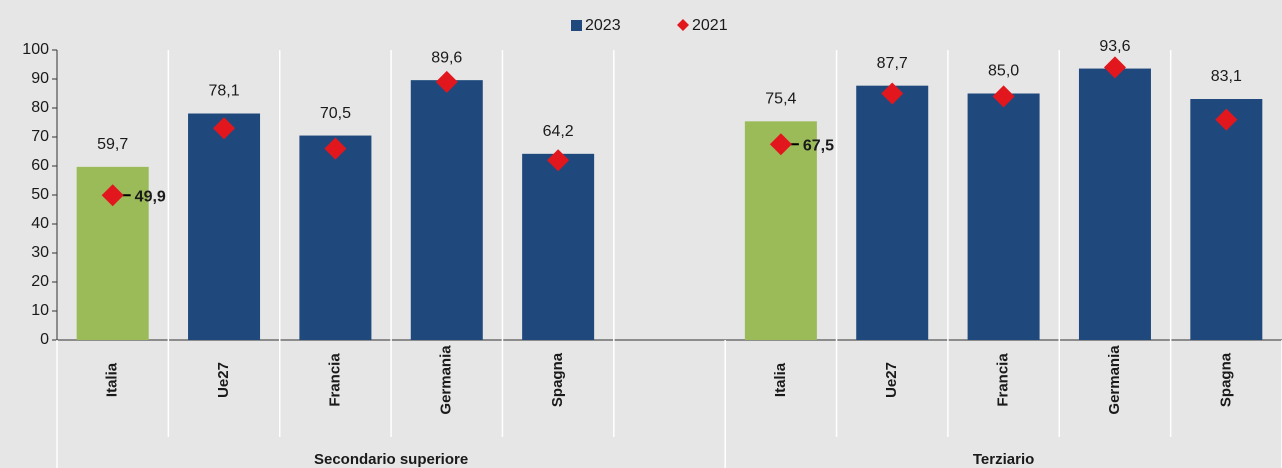 The image size is (1282, 468). What do you see at coordinates (892, 63) in the screenshot?
I see `data-label: 87,7` at bounding box center [892, 63].